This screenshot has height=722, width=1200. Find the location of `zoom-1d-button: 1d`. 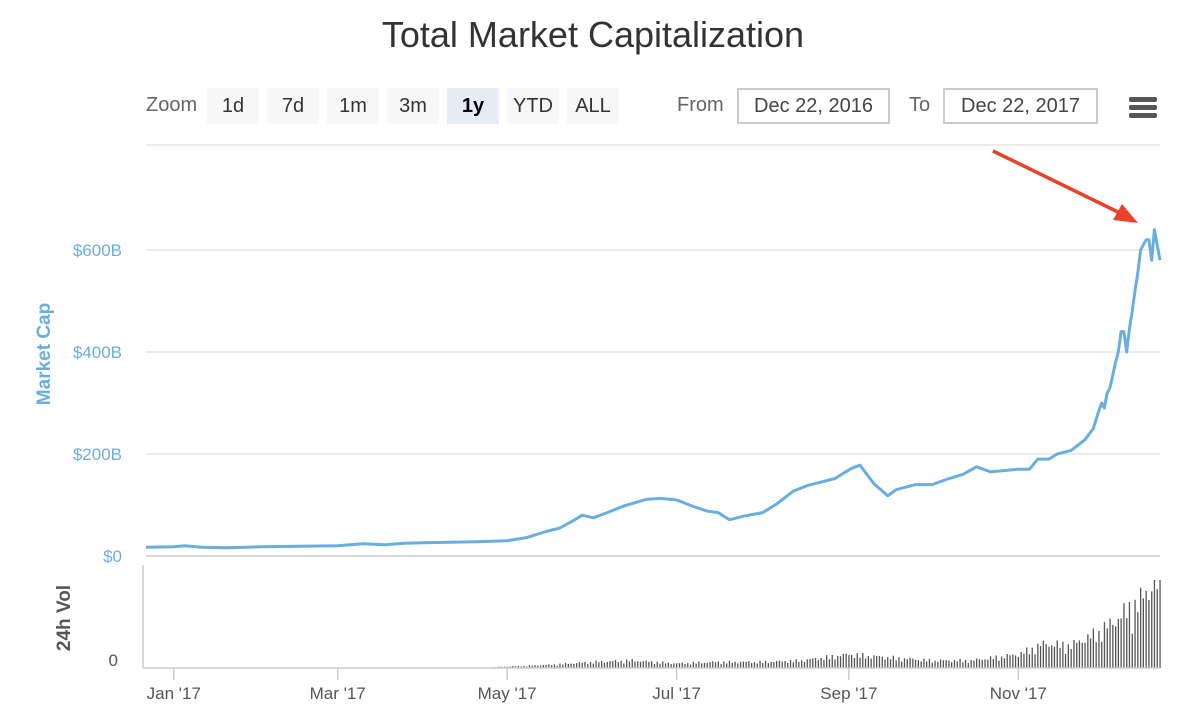

zoom-1d-button: 1d is located at coordinates (233, 106).